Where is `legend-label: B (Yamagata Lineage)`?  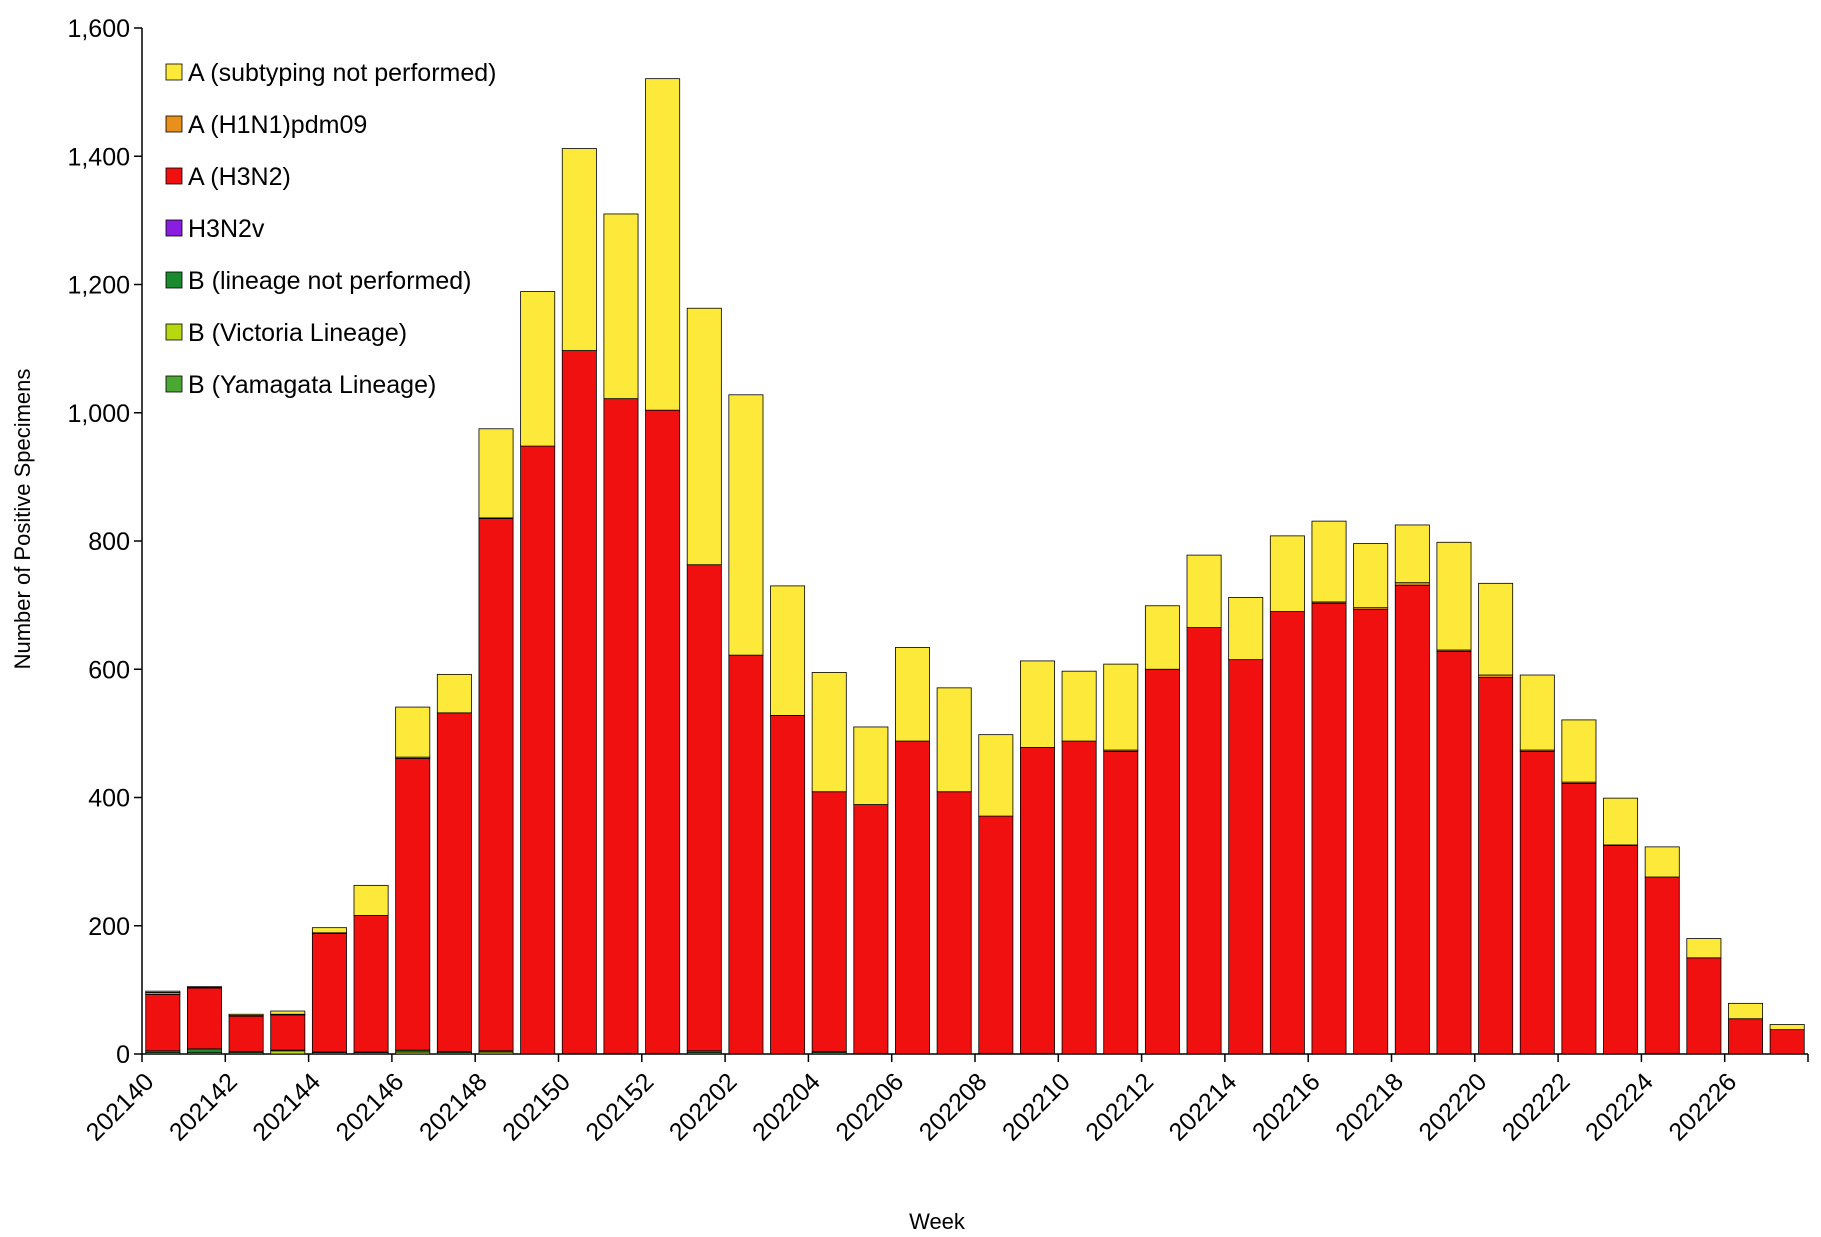
legend-label: B (Yamagata Lineage) is located at coordinates (312, 385).